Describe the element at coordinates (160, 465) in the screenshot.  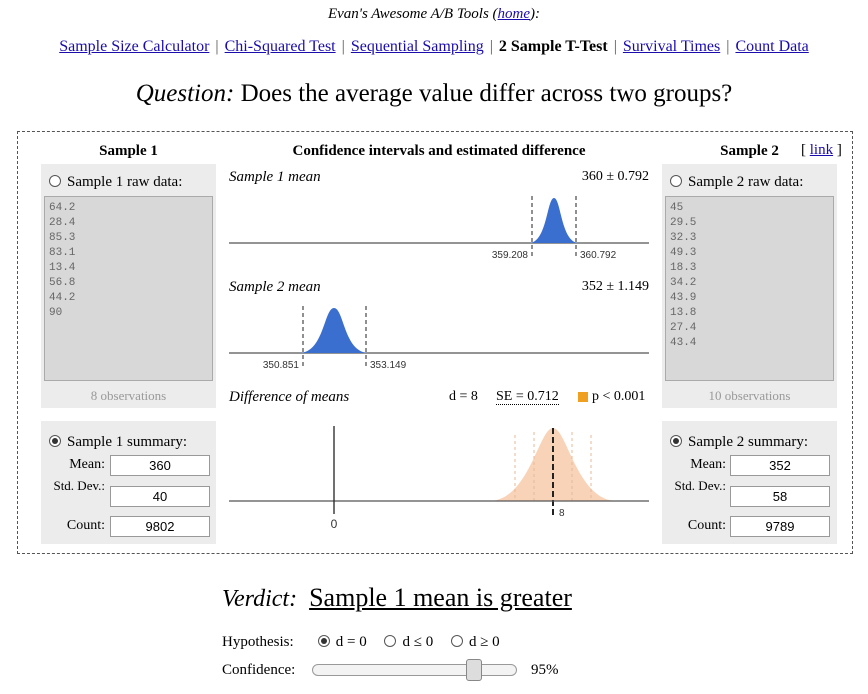
I see `sample1-mean-field: 360` at that location.